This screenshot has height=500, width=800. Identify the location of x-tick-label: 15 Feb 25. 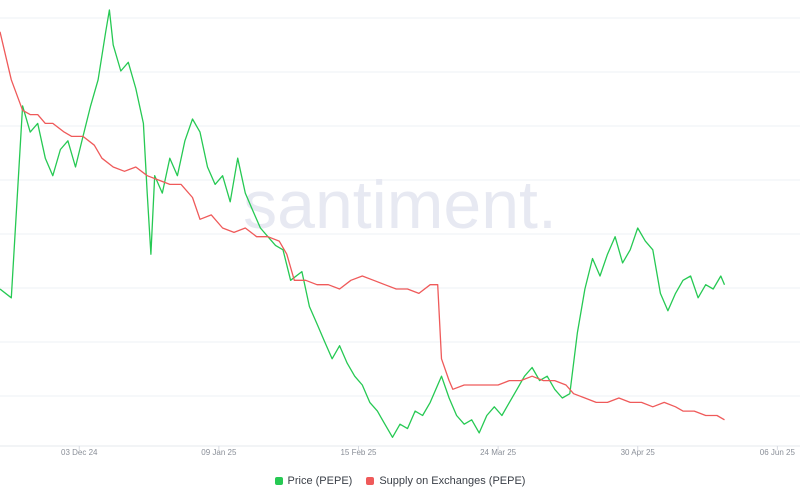
(358, 452).